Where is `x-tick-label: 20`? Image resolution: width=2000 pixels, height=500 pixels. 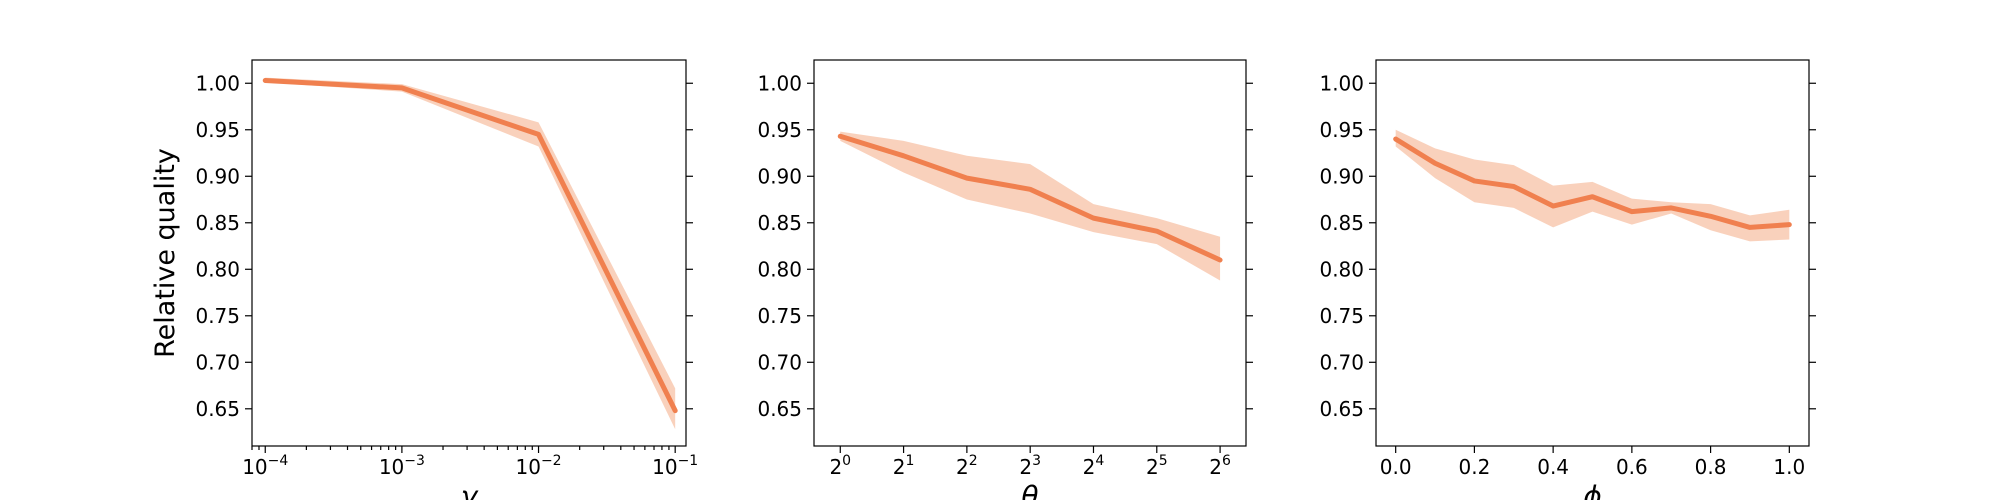
x-tick-label: 20 is located at coordinates (840, 466).